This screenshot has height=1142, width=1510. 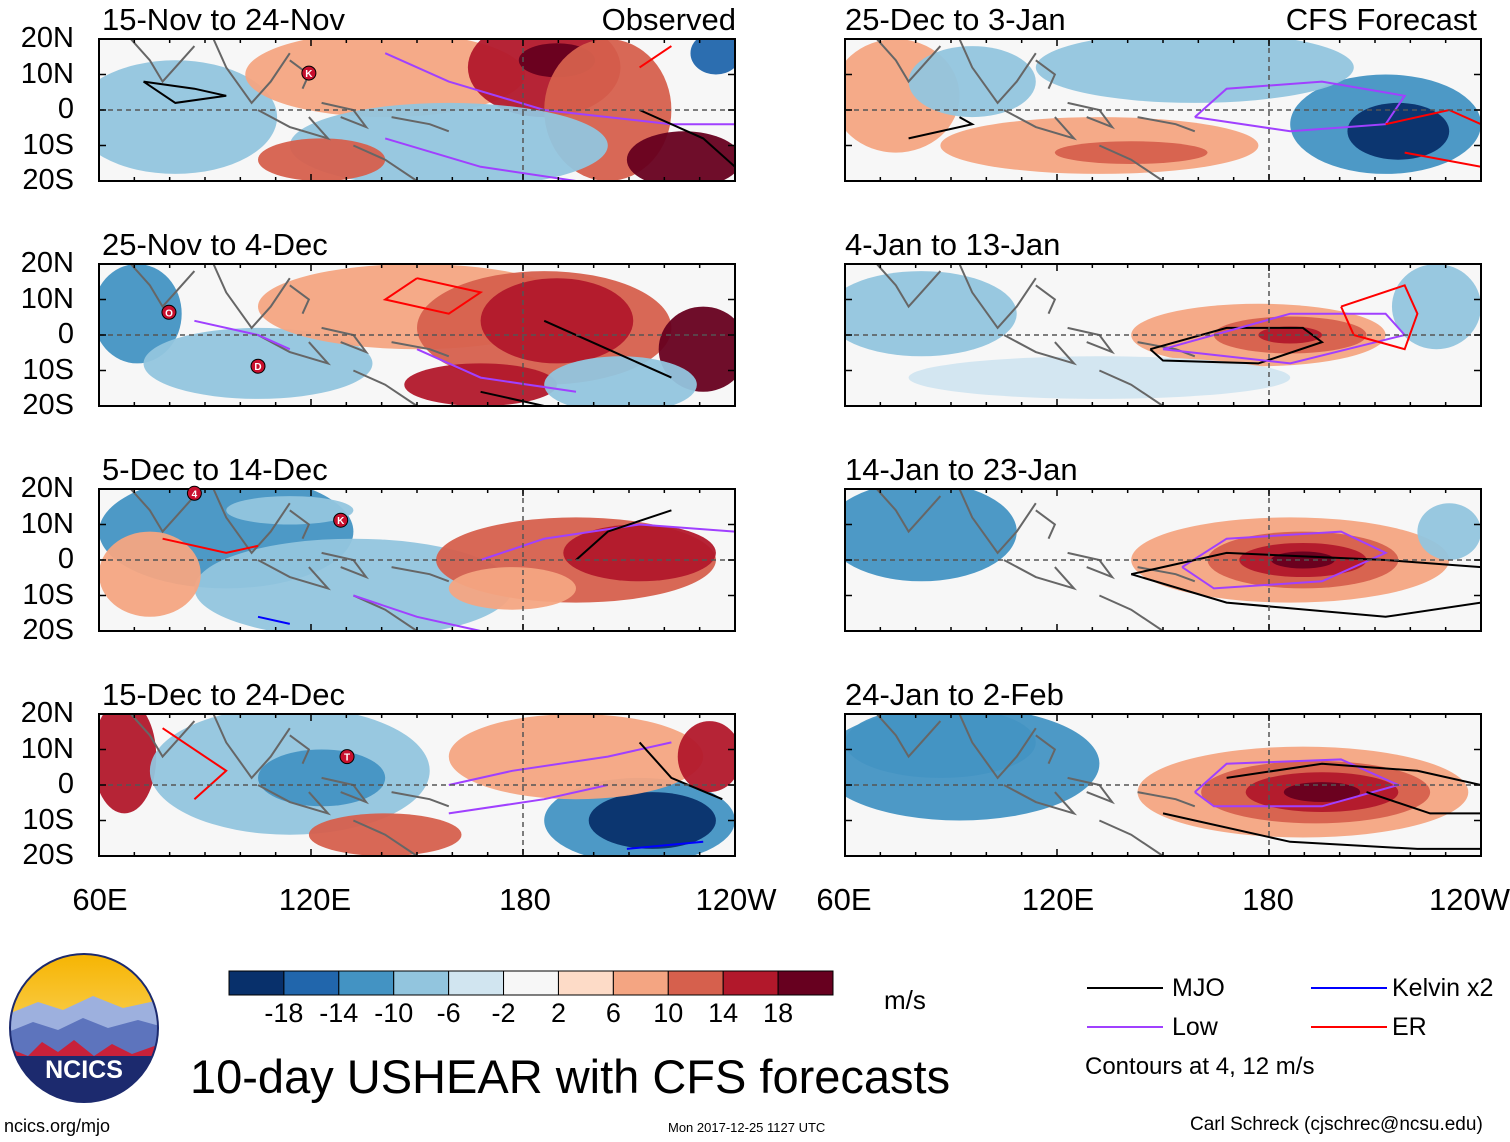 I want to click on storm-marker: O, so click(x=169, y=312).